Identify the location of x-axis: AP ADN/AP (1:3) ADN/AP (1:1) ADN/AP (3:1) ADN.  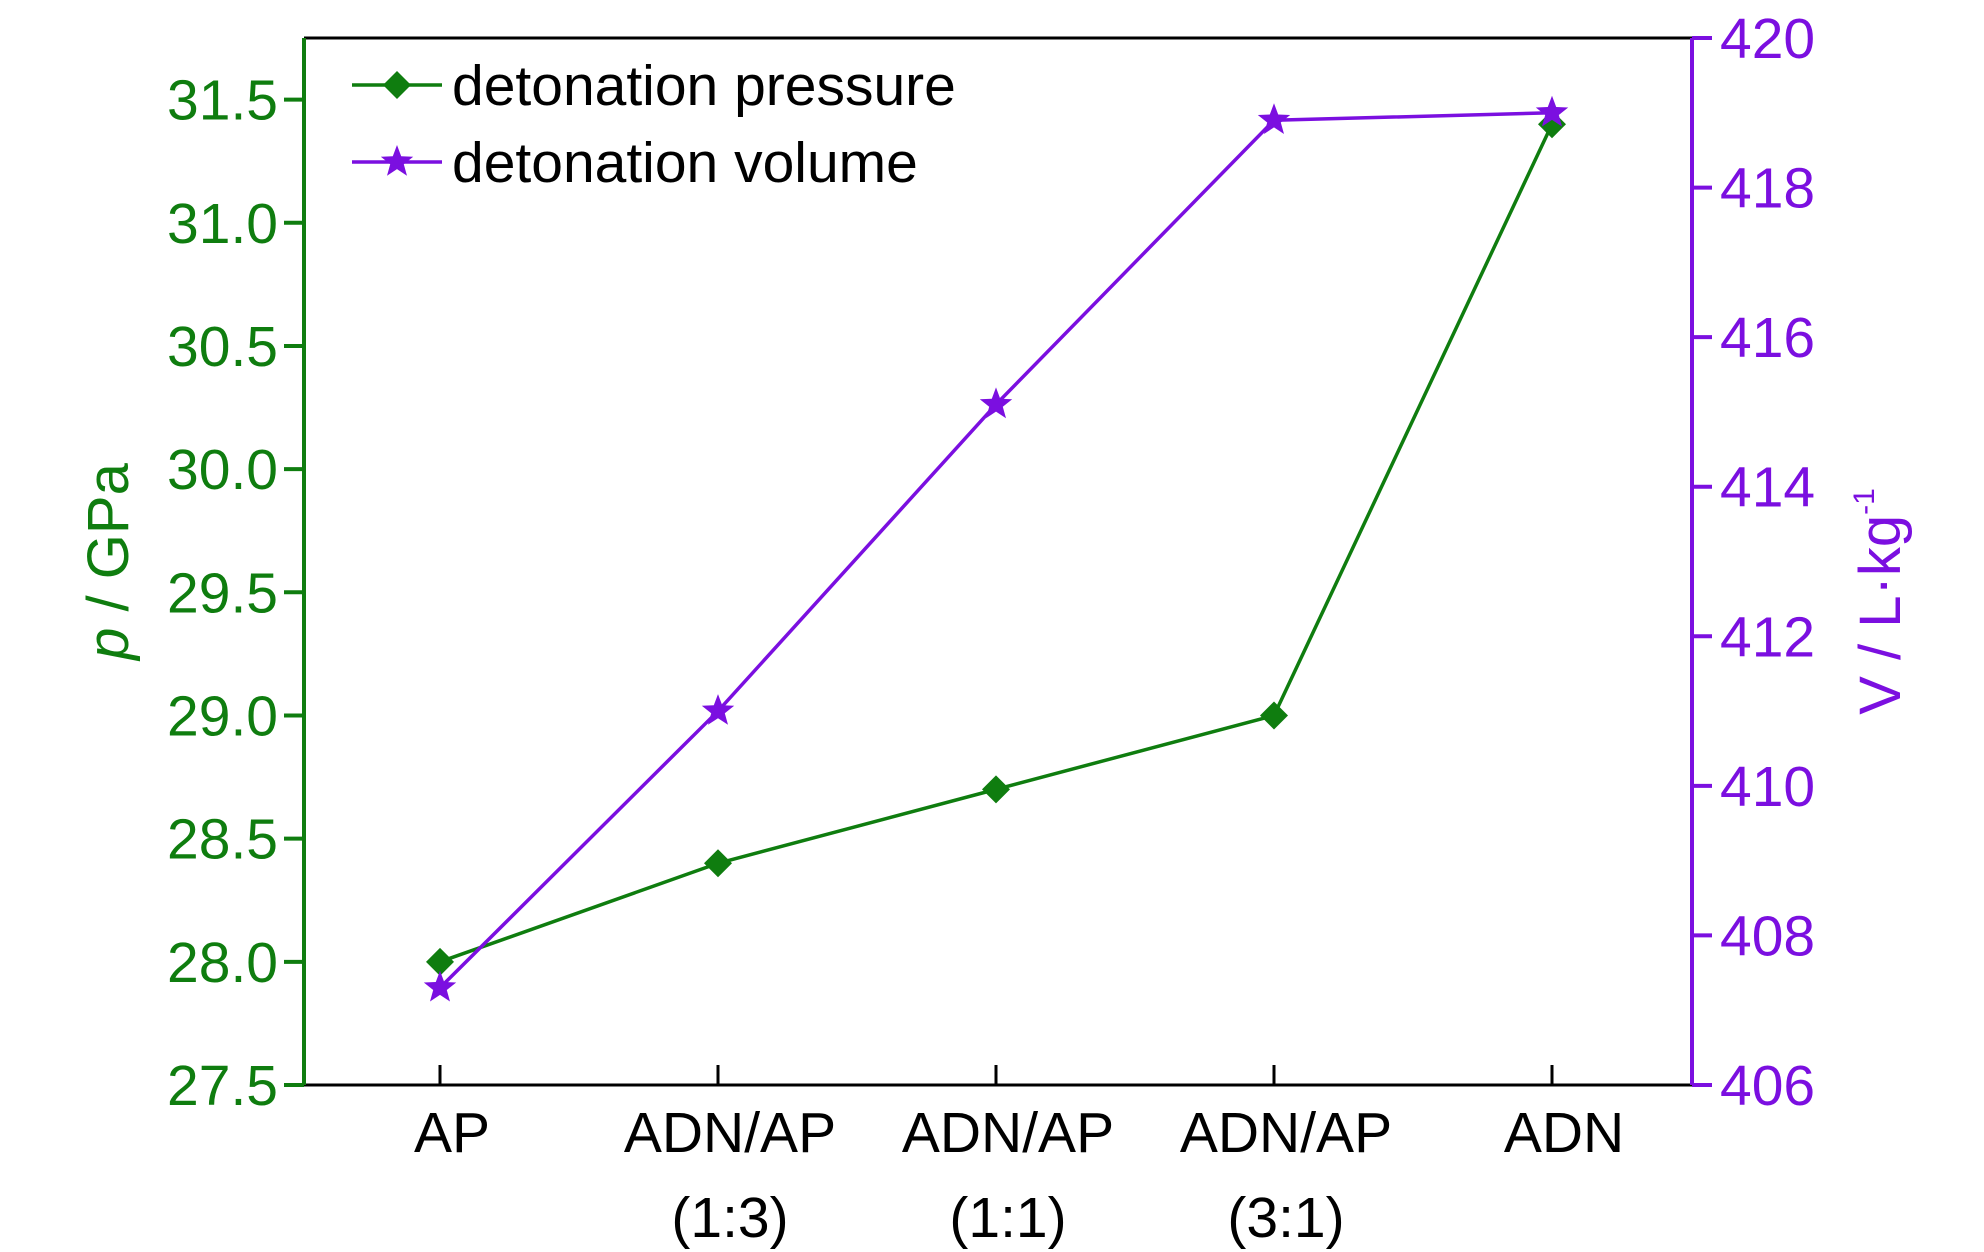
(1019, 1157).